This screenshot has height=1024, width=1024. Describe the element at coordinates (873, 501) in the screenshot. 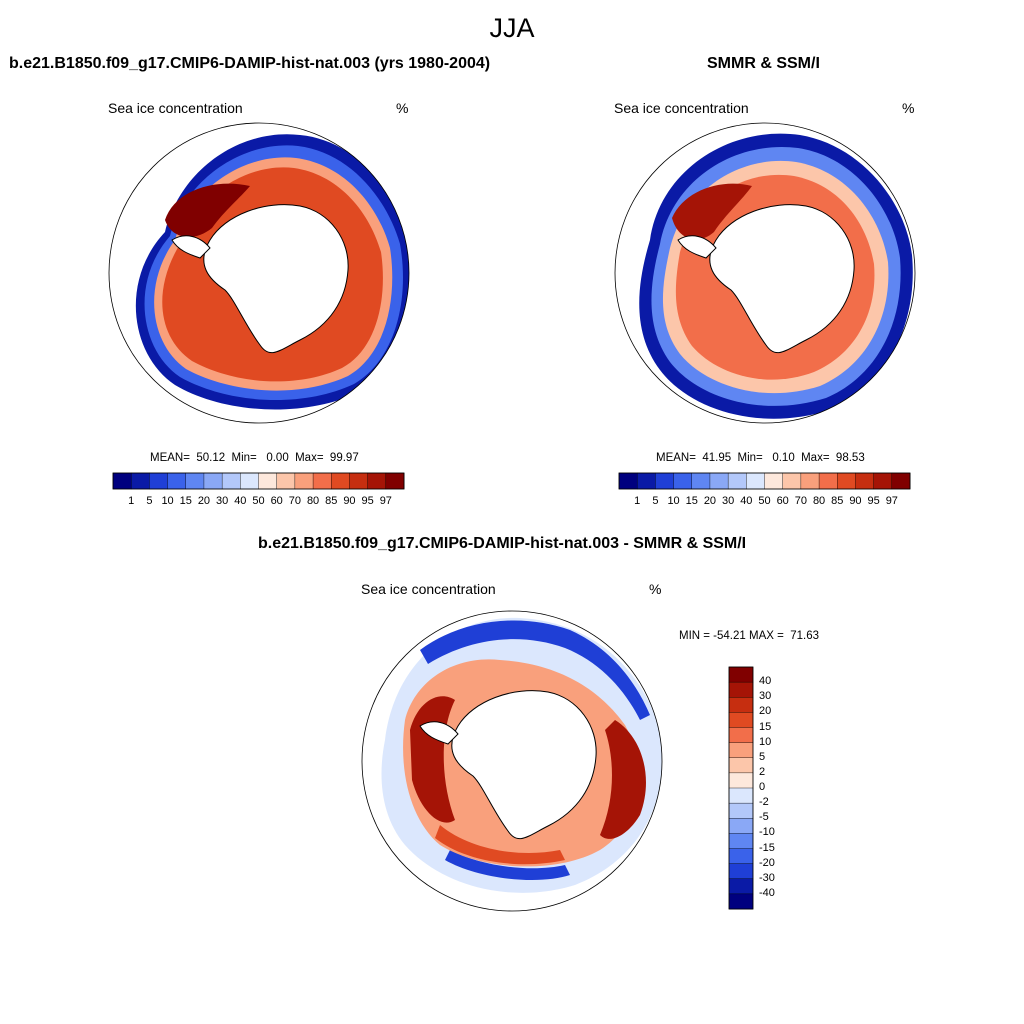

I see `obs-colorbar-tick-label: 95` at that location.